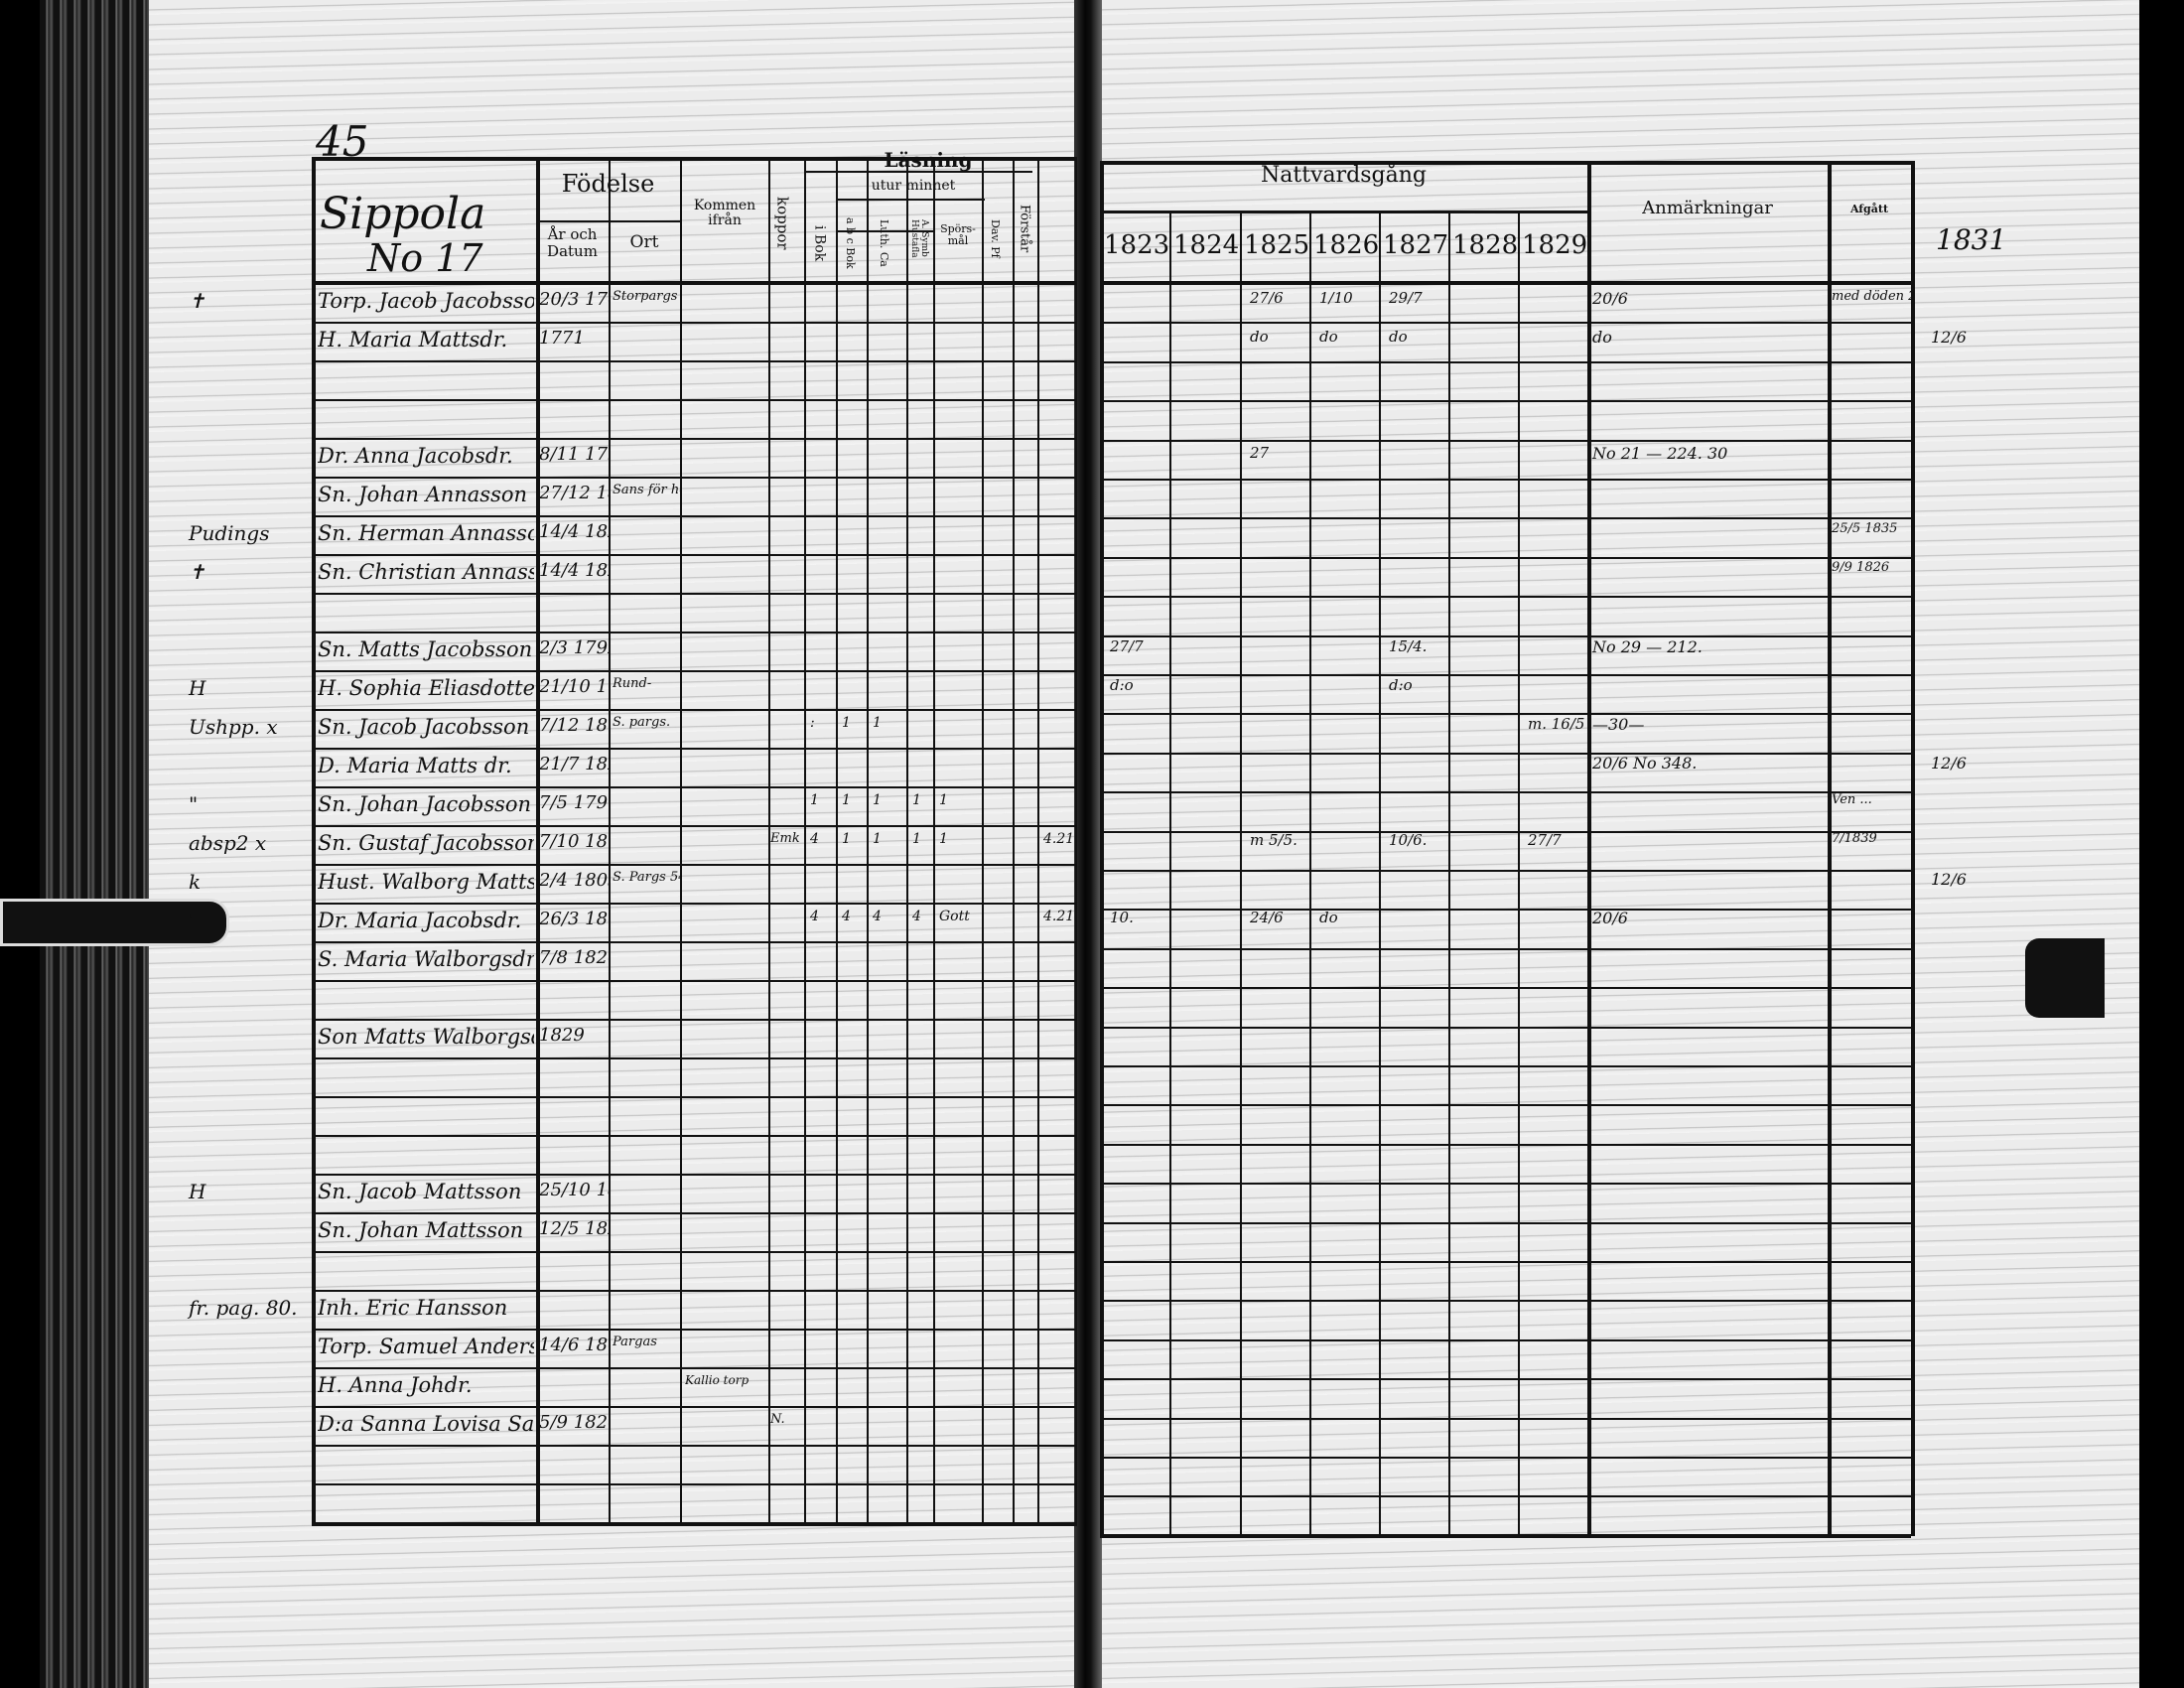 Image resolution: width=2184 pixels, height=1688 pixels. Describe the element at coordinates (724, 213) in the screenshot. I see `header-kommen-ifran: Kommen ifrån` at that location.